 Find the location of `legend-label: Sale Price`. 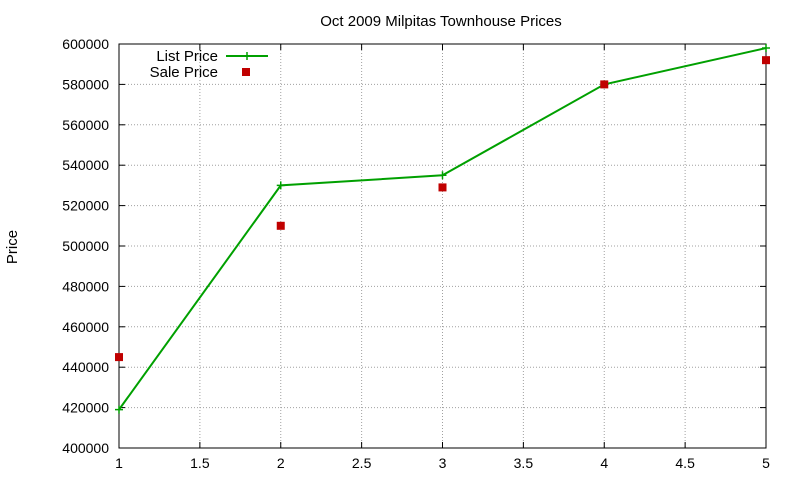

legend-label: Sale Price is located at coordinates (184, 72).